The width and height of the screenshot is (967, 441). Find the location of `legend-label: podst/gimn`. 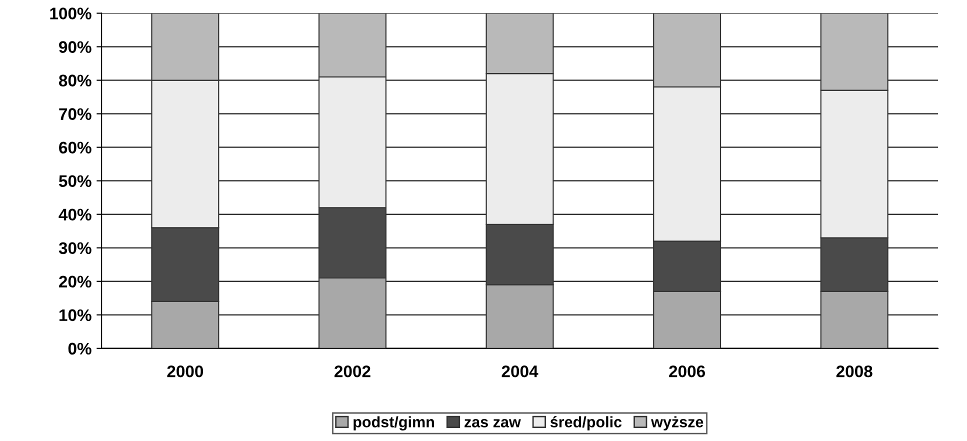

legend-label: podst/gimn is located at coordinates (394, 423).